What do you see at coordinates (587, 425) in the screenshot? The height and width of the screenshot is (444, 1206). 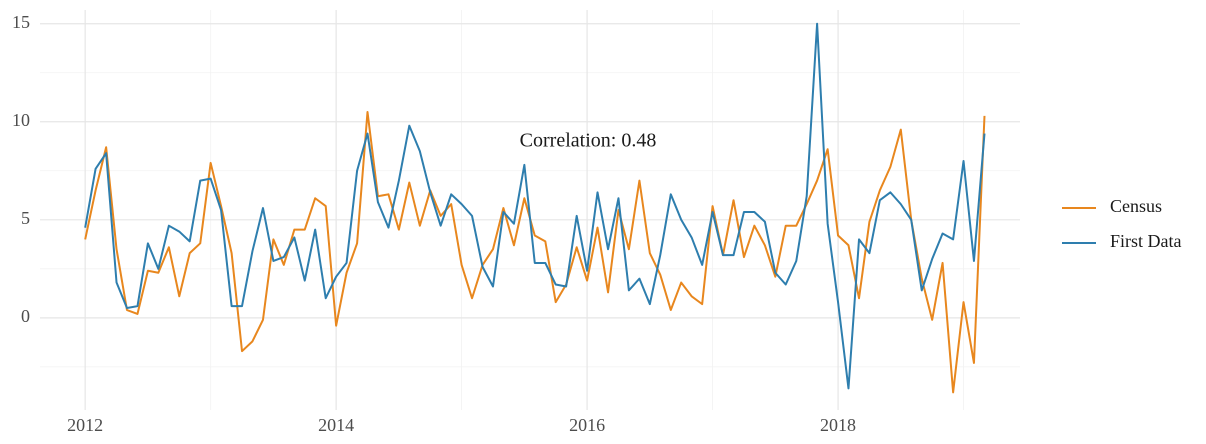 I see `x-tick-label: 2016` at bounding box center [587, 425].